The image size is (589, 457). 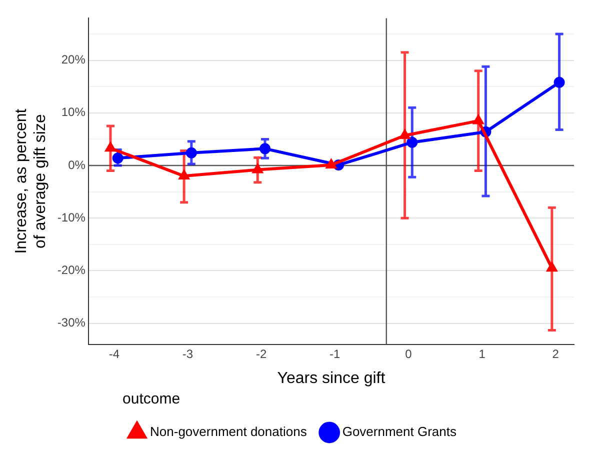 What do you see at coordinates (151, 399) in the screenshot?
I see `legend-title: outcome` at bounding box center [151, 399].